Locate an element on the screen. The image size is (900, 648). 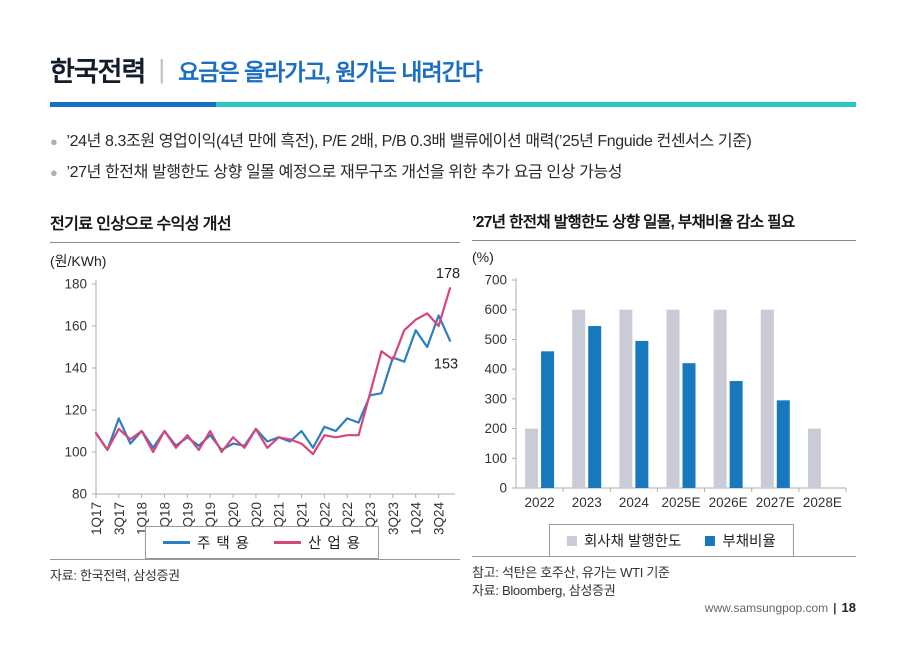
page-header: 한국전력 | 요금은 올라가고, 원가는 내려간다 is located at coordinates (266, 69).